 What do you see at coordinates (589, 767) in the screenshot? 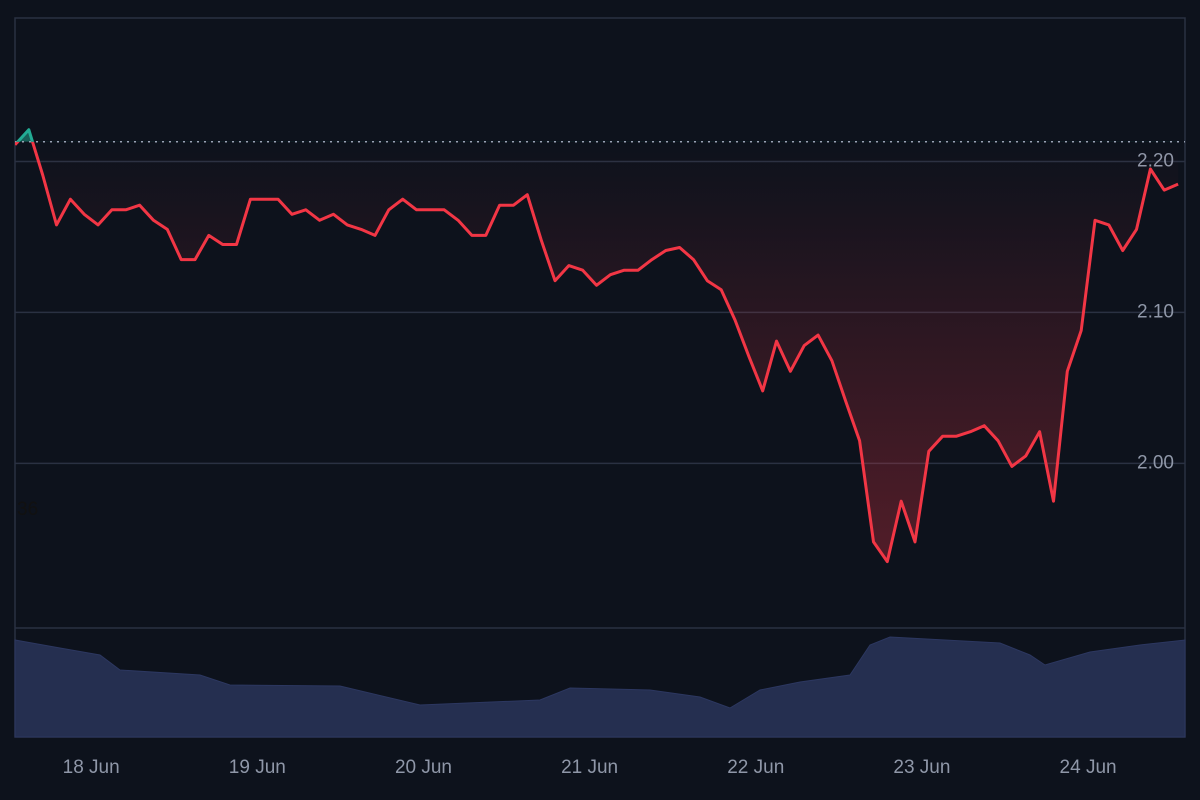
I see `x-tick-label: 21 Jun` at bounding box center [589, 767].